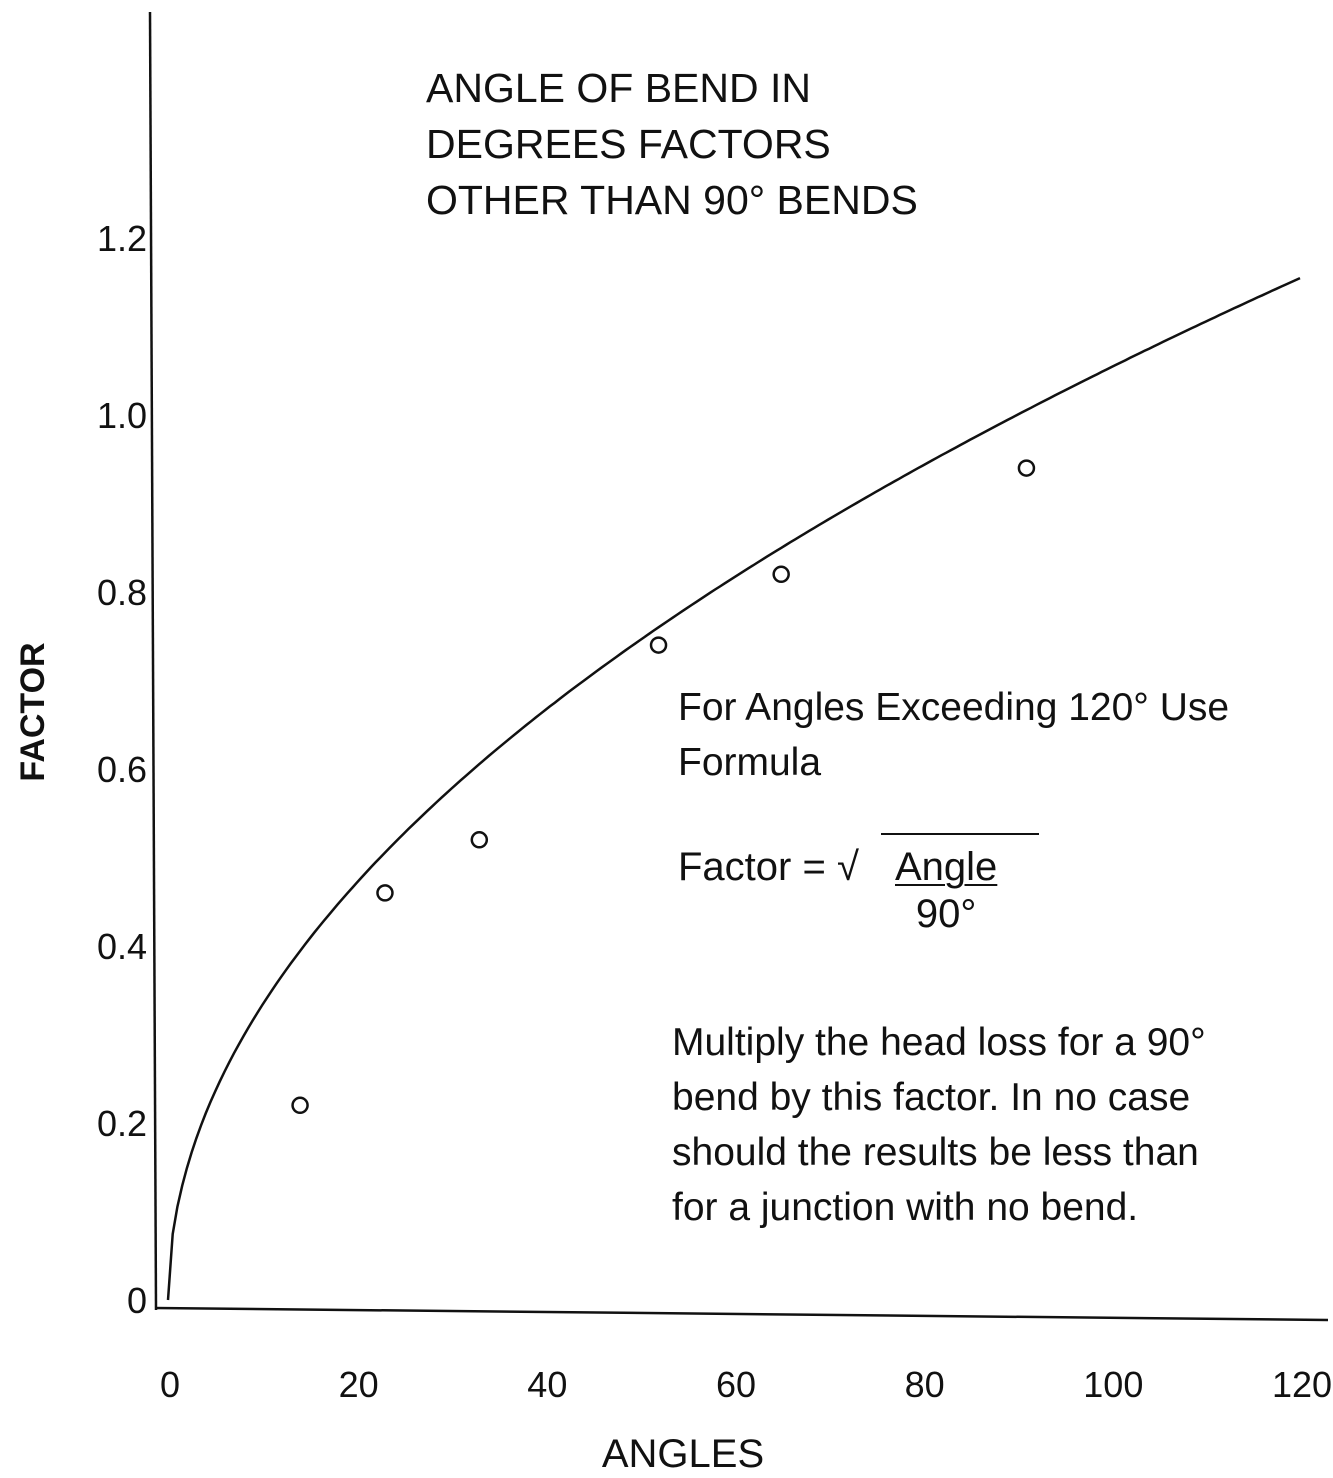  I want to click on y-tick-labels: 0 0.2 0.4 0.6 0.8 1.0 1.2, so click(122, 769).